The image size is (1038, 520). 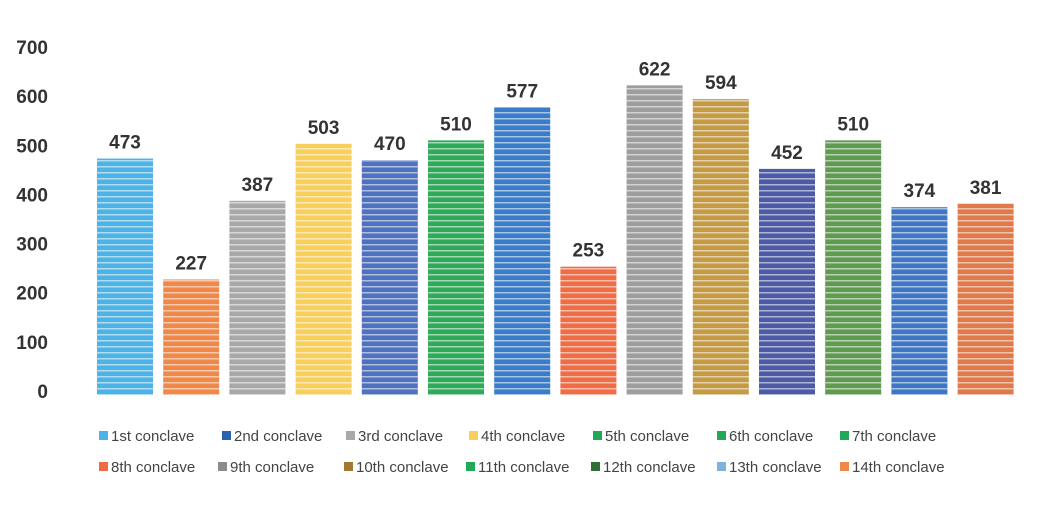 I want to click on legend-item: 10th conclave, so click(x=396, y=467).